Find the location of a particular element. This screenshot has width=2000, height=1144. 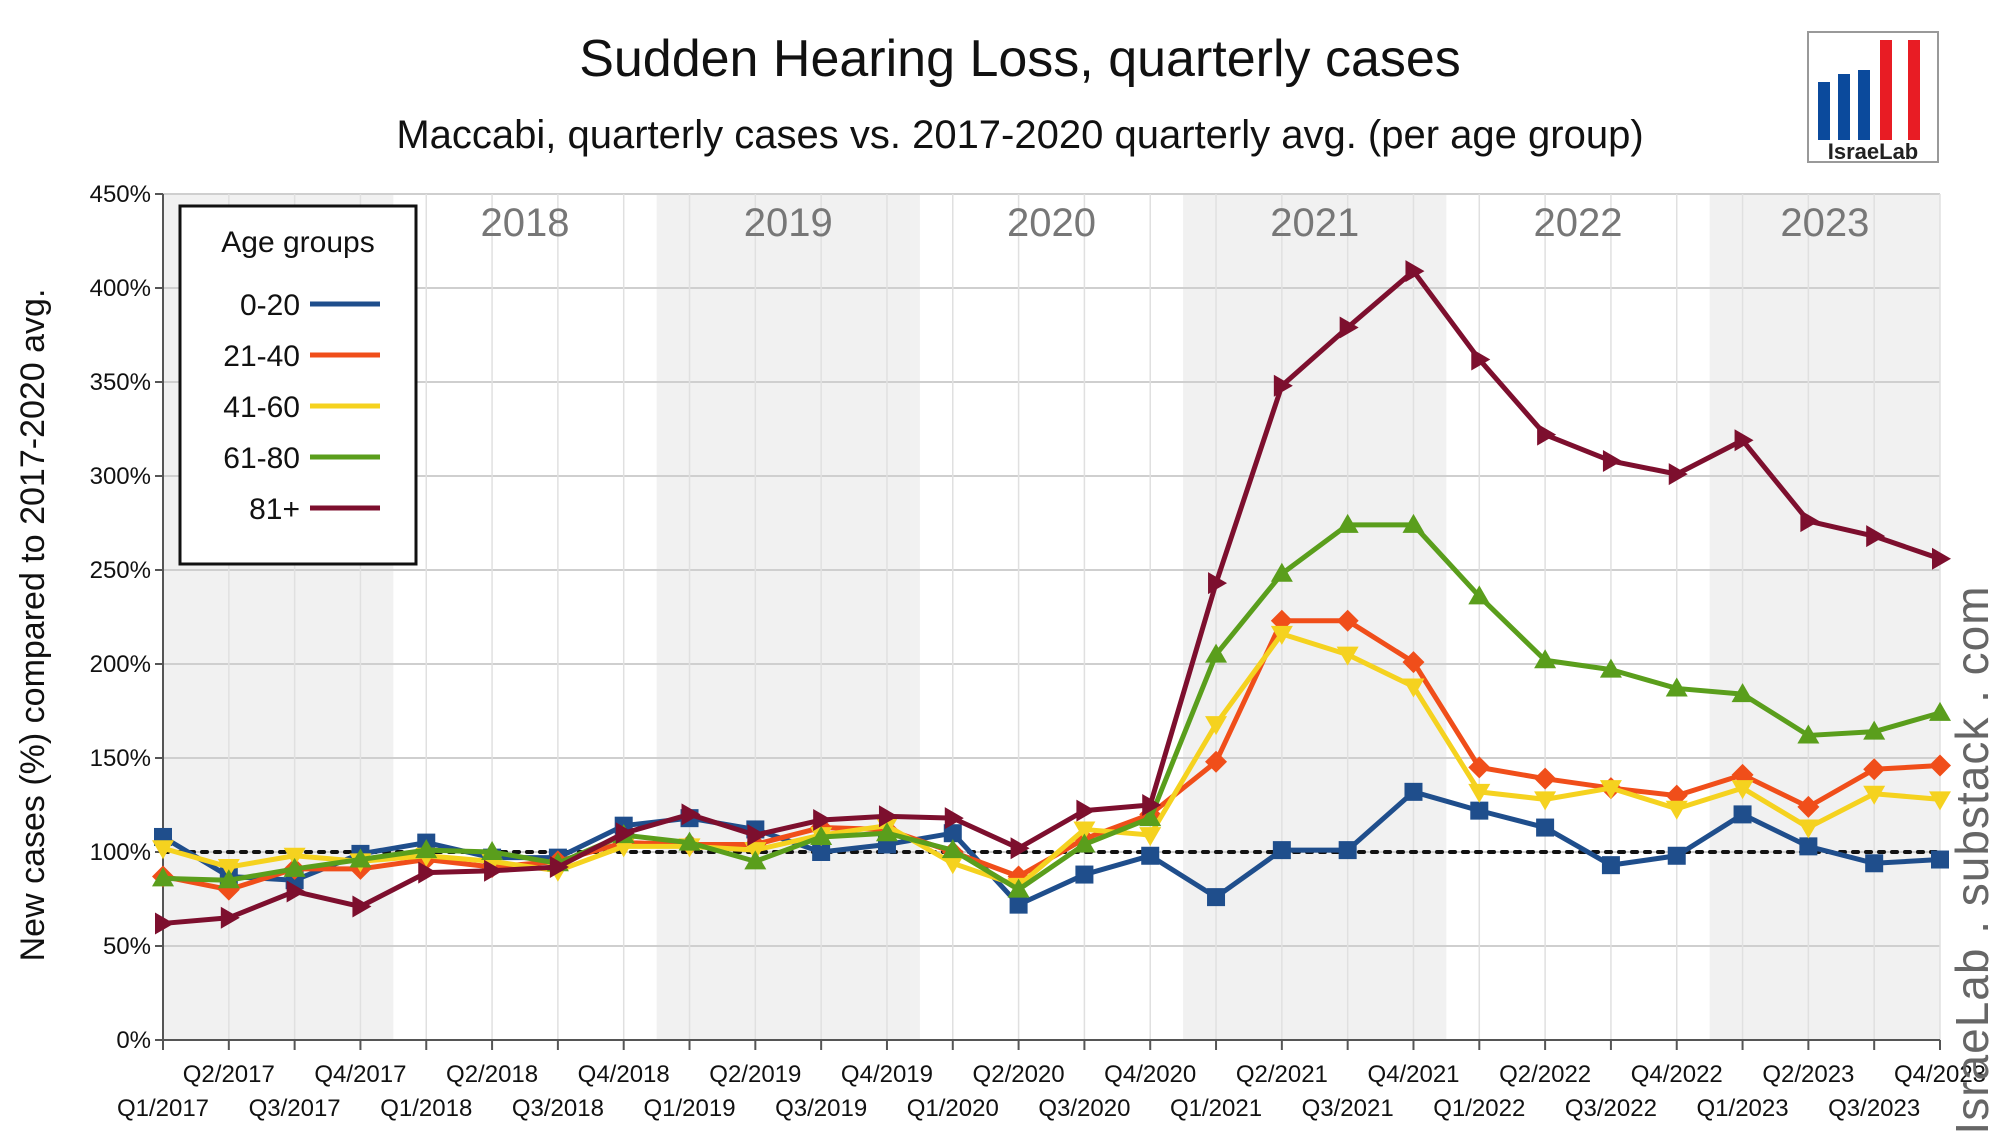

x-tick-label: Q3/2018 is located at coordinates (558, 1108).